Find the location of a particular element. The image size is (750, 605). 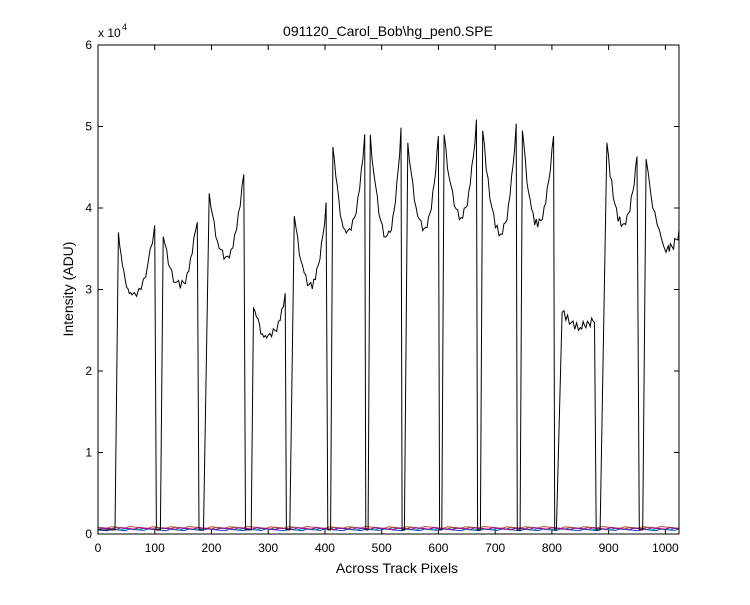

x-axis-label: Across Track Pixels is located at coordinates (397, 568).